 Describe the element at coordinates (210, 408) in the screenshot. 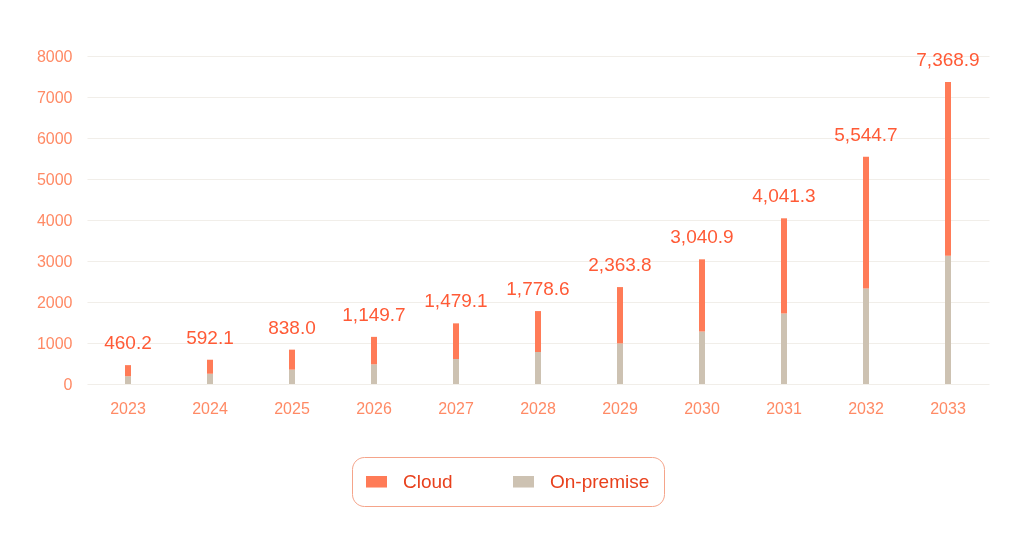

I see `x-tick-label: 2024` at that location.